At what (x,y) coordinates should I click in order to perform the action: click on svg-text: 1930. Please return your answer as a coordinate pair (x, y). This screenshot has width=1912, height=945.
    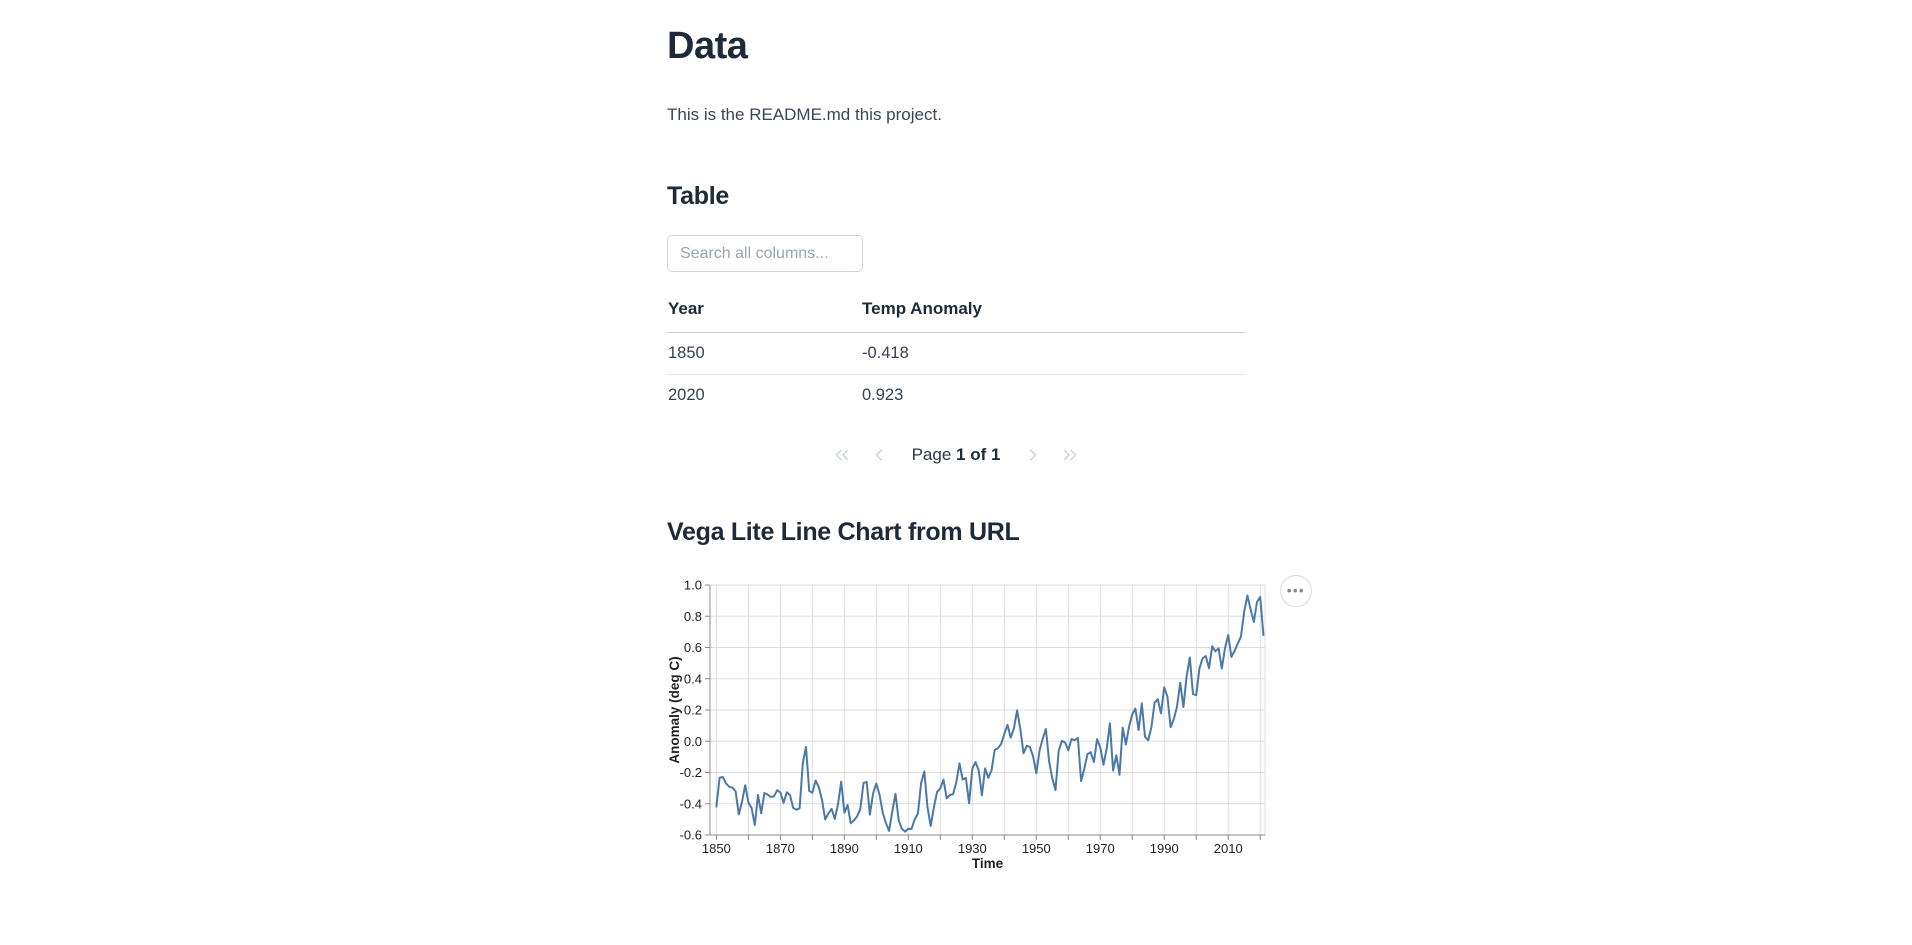
    Looking at the image, I should click on (972, 848).